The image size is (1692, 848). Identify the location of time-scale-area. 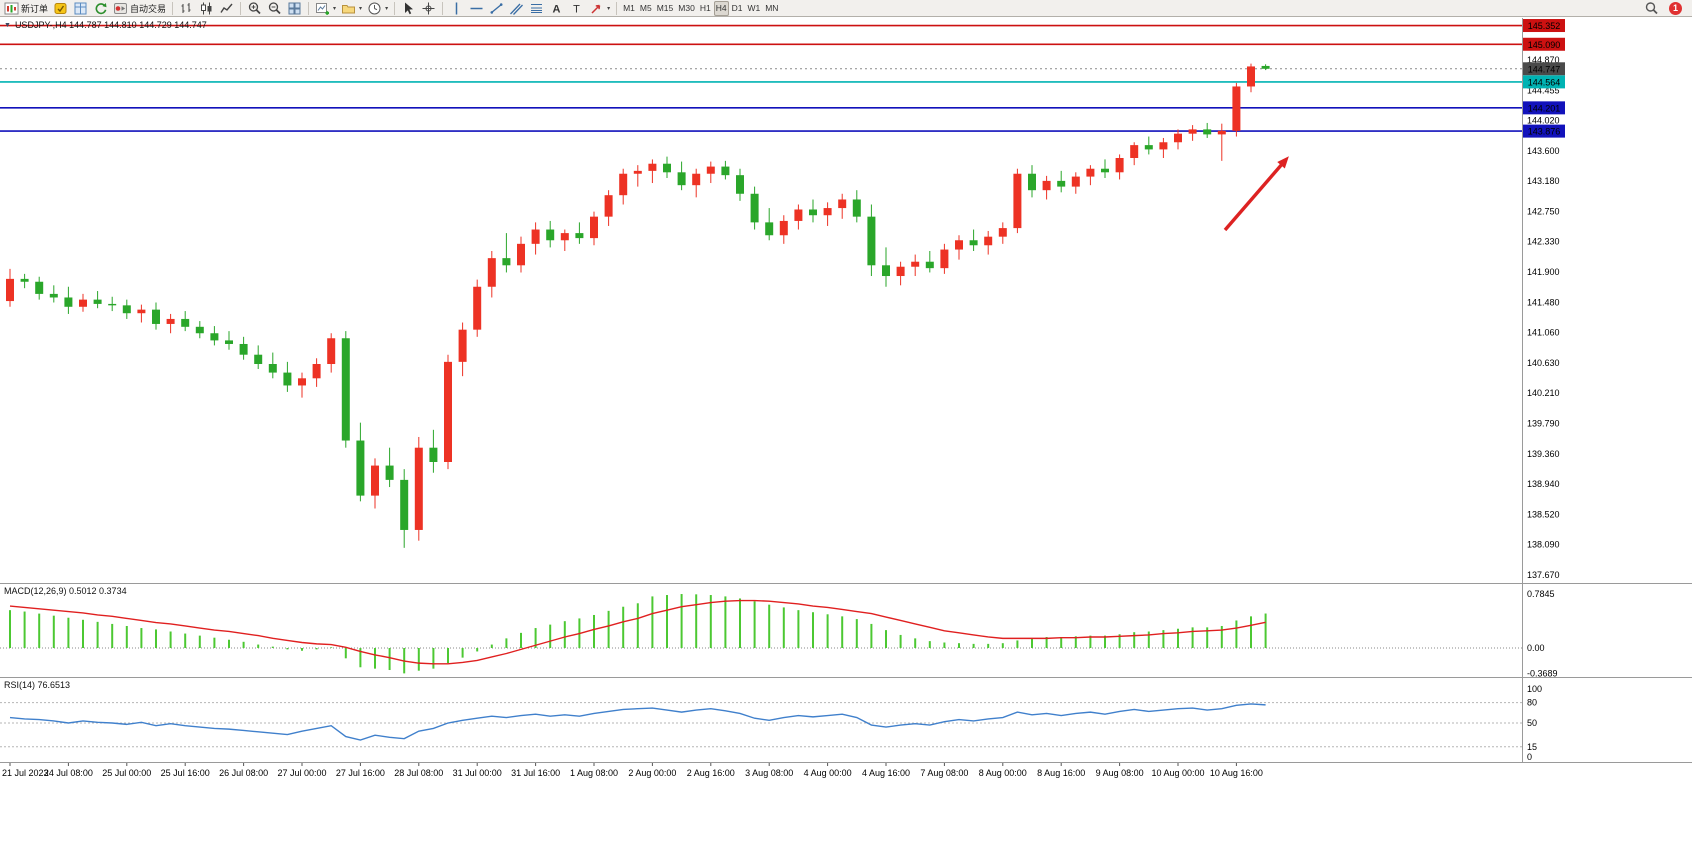
(846, 805).